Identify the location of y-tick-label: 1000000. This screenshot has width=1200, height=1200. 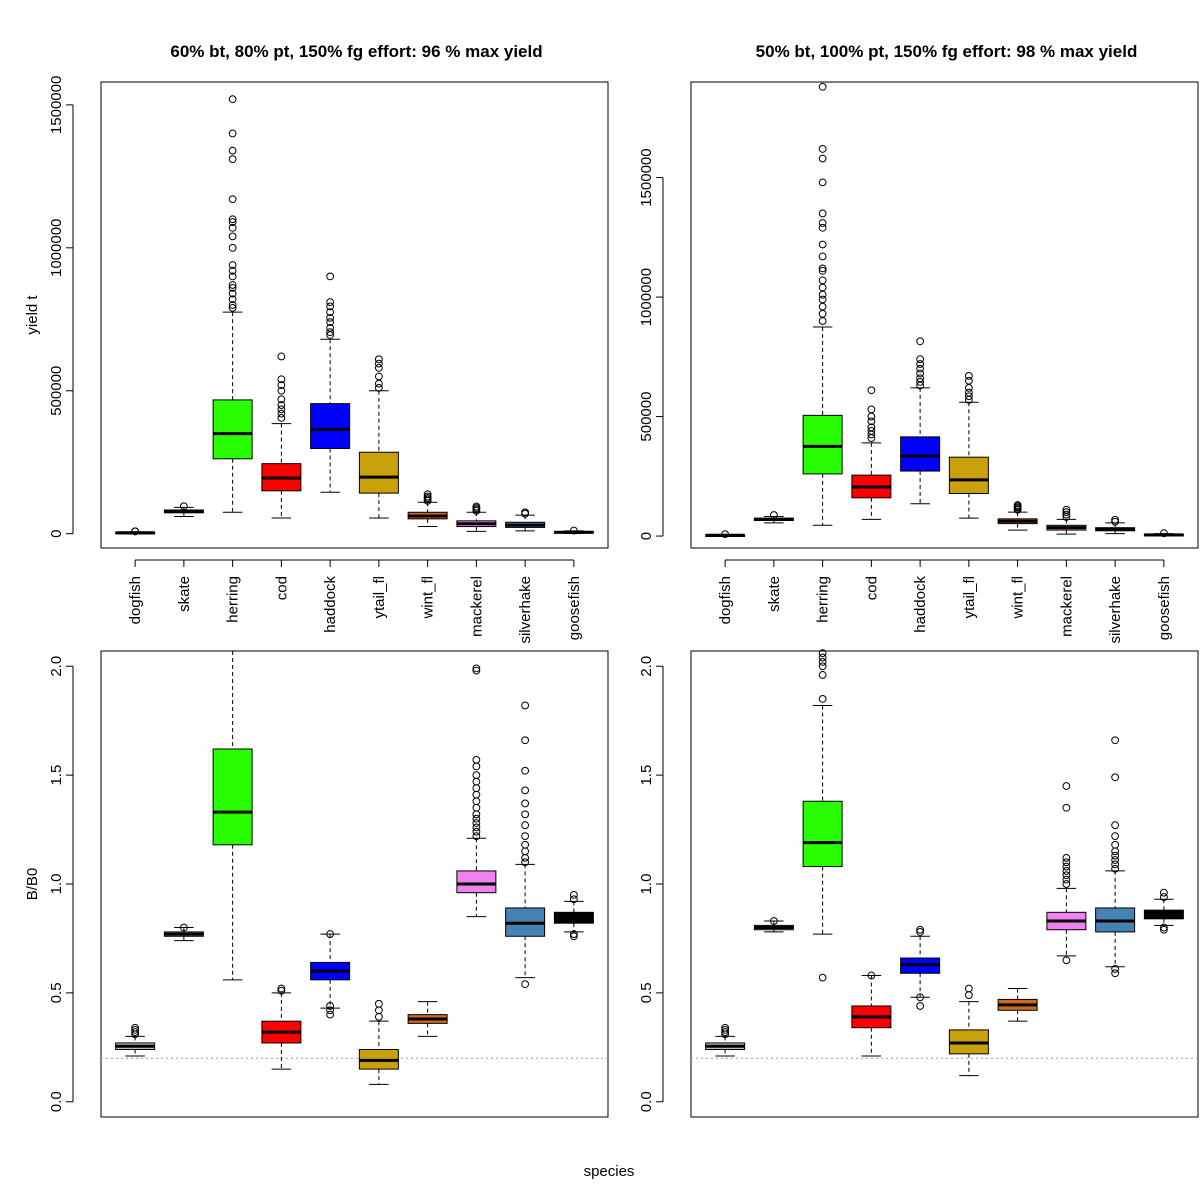
(646, 297).